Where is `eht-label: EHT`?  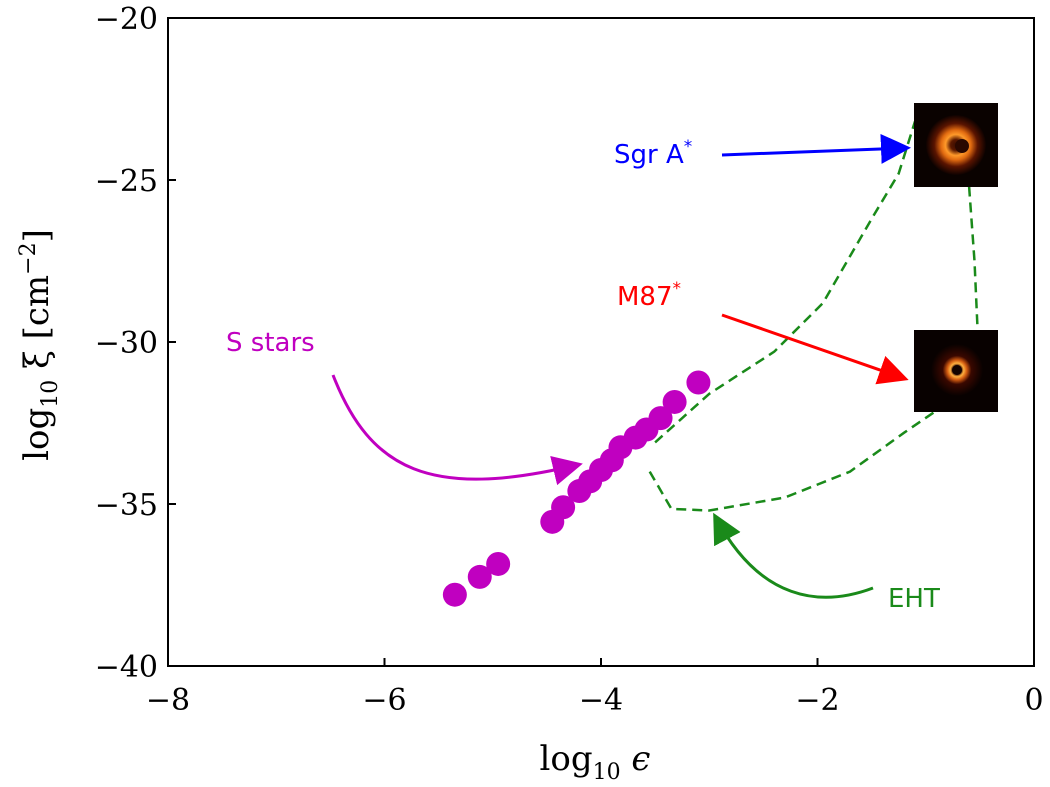 eht-label: EHT is located at coordinates (914, 599).